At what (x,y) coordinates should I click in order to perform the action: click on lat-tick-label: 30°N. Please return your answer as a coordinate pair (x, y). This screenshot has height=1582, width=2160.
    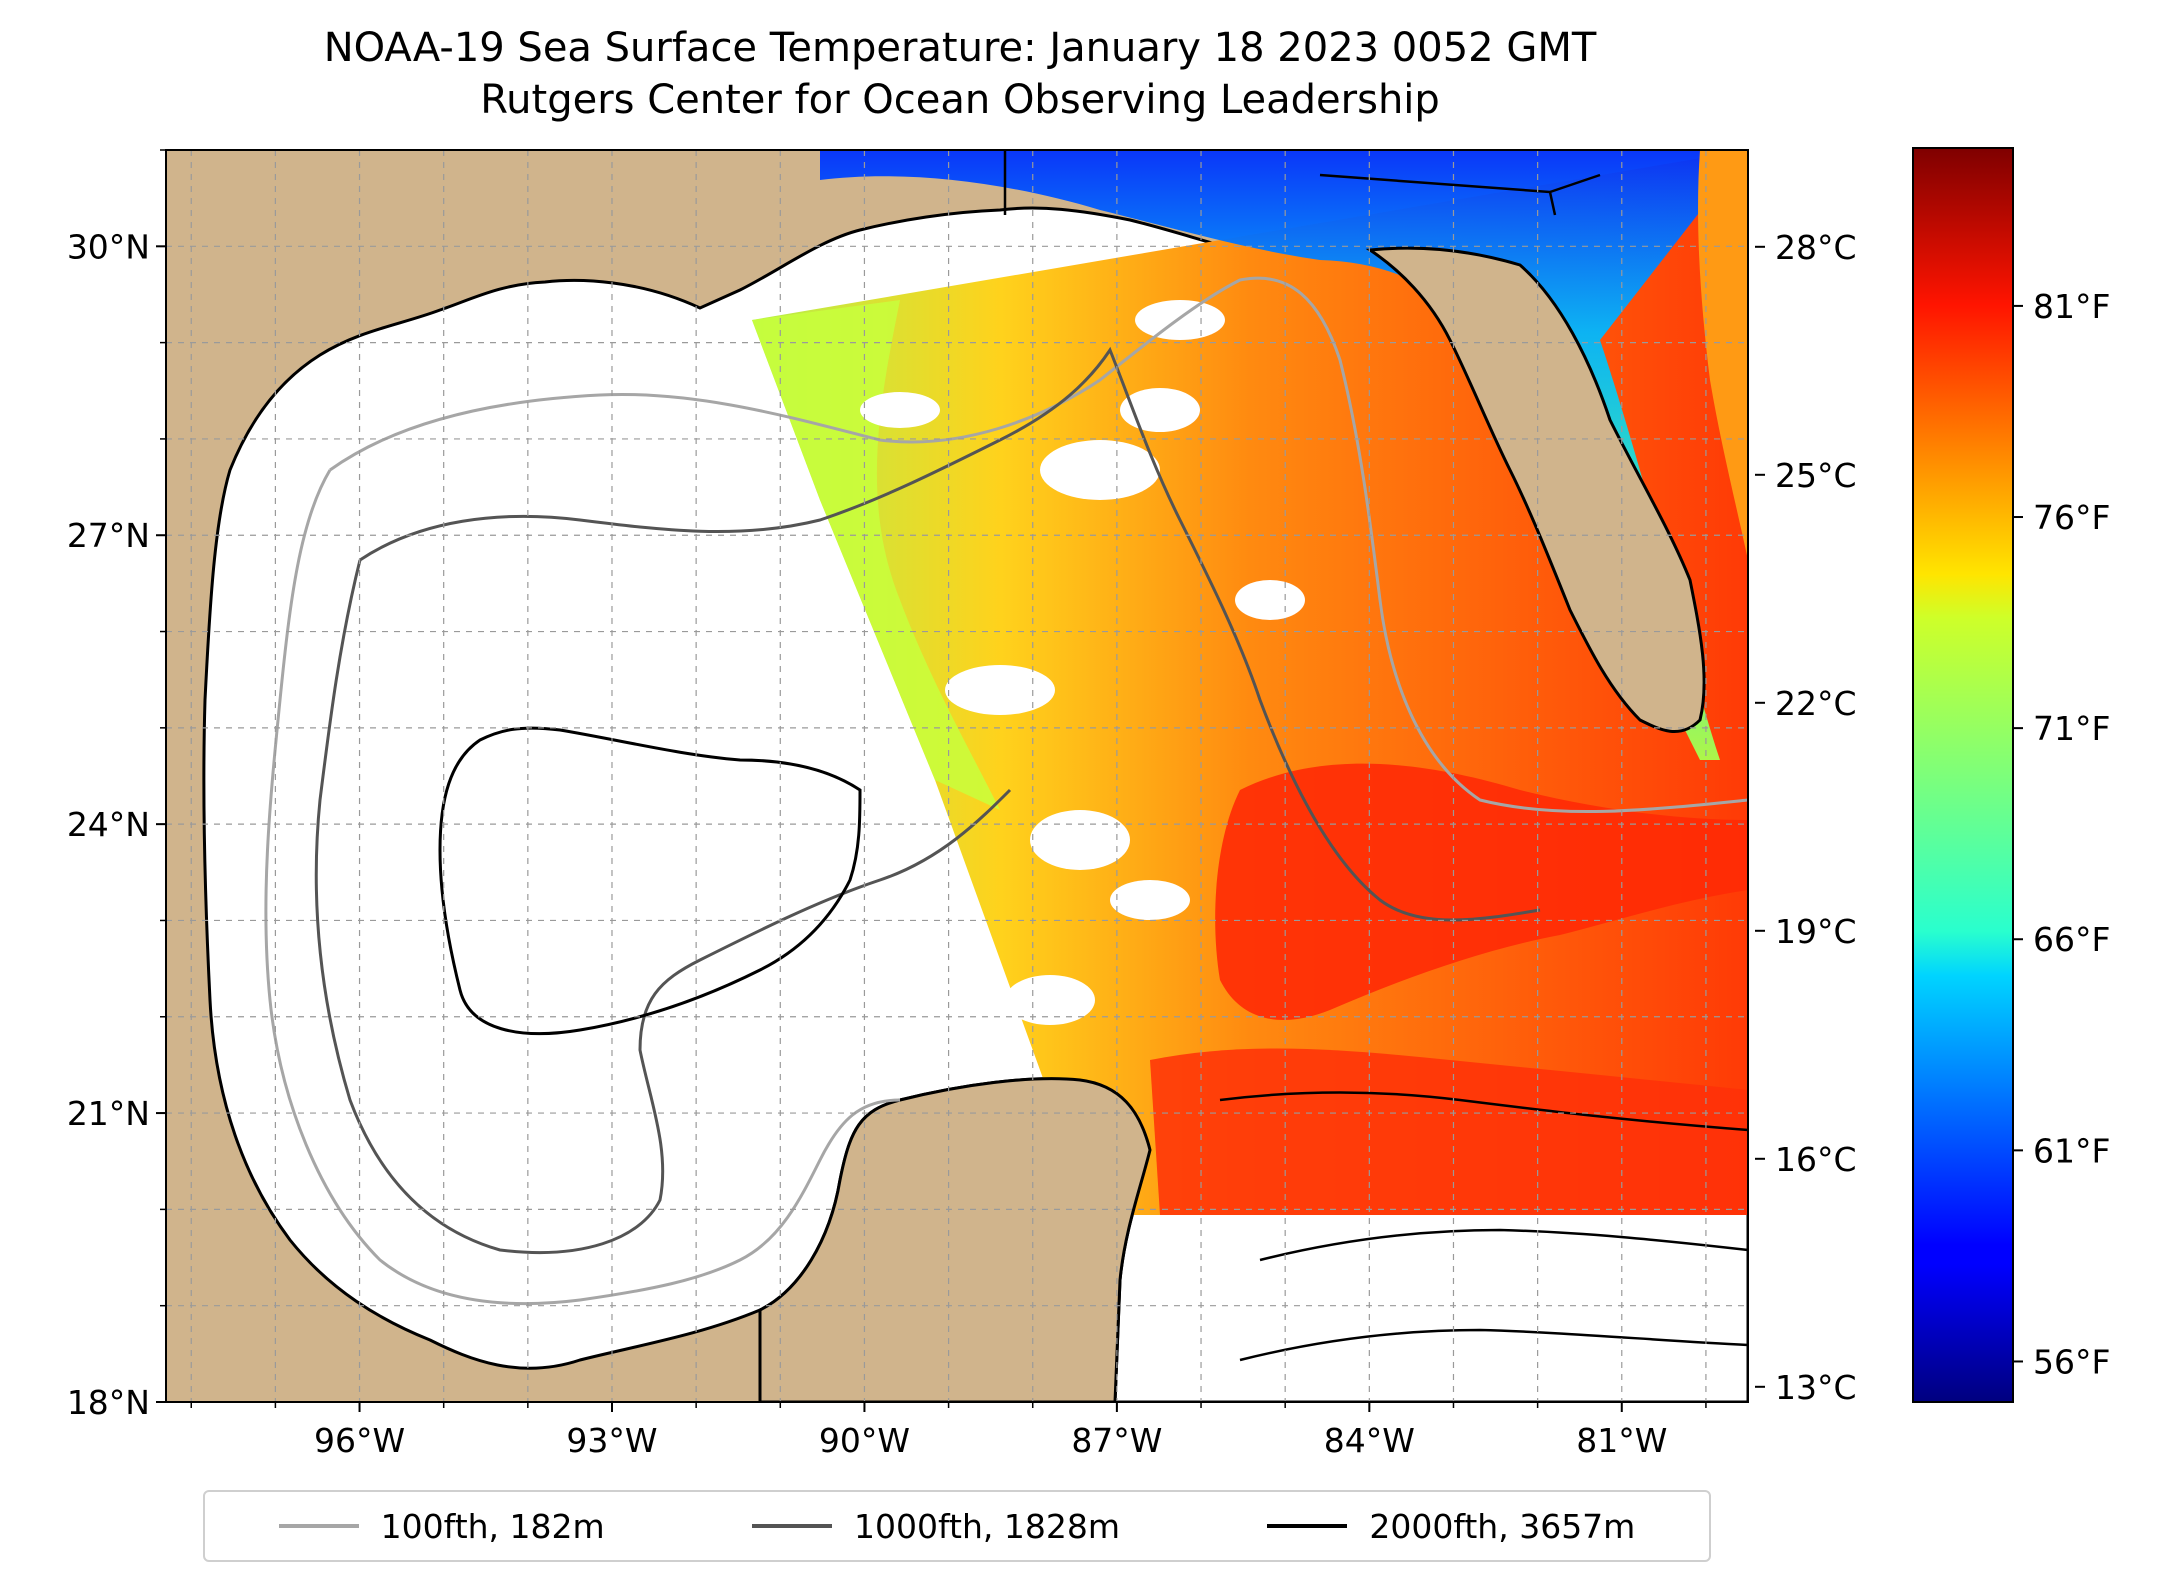
    Looking at the image, I should click on (108, 246).